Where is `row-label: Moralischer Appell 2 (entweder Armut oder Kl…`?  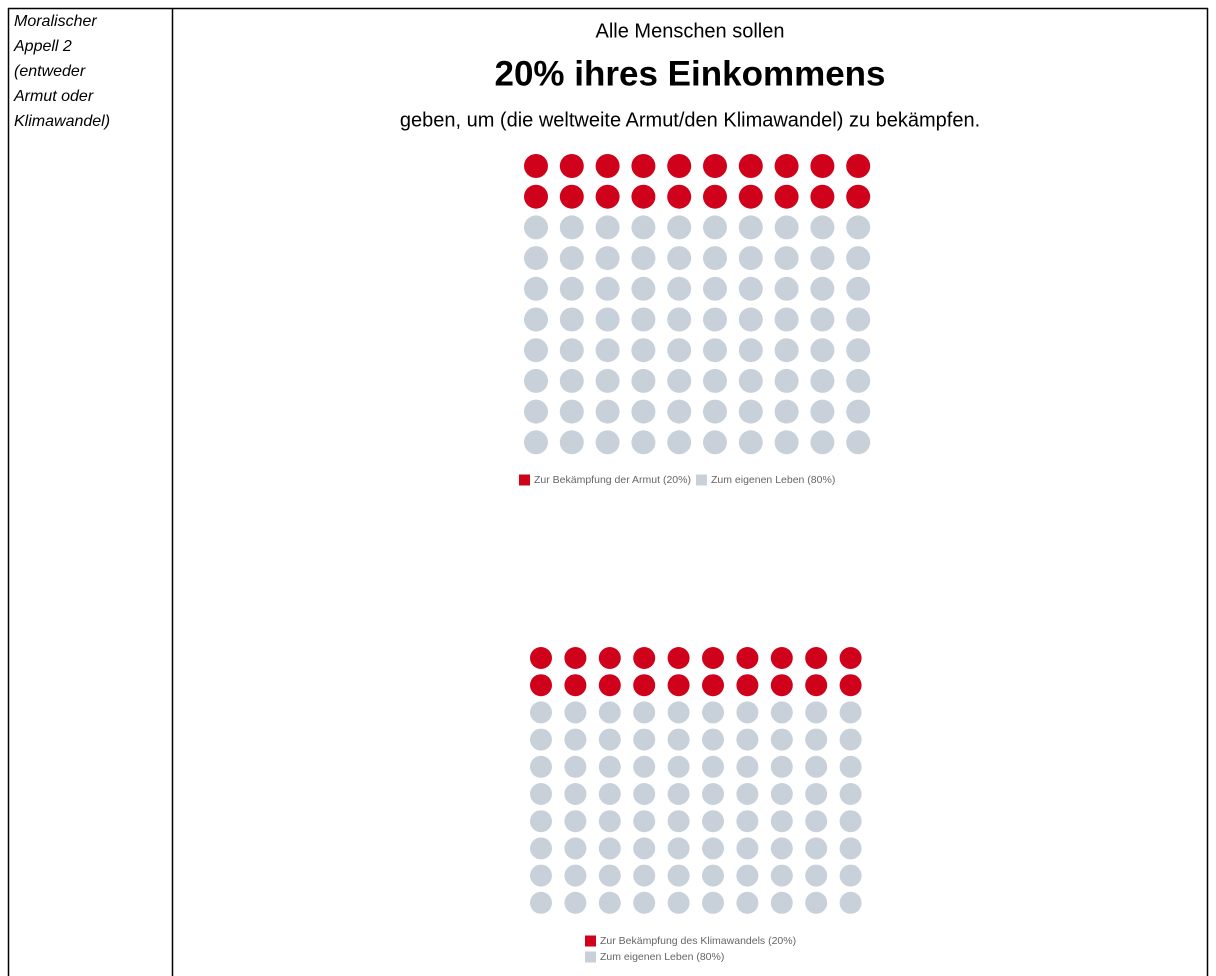 row-label: Moralischer Appell 2 (entweder Armut oder Kl… is located at coordinates (61, 71).